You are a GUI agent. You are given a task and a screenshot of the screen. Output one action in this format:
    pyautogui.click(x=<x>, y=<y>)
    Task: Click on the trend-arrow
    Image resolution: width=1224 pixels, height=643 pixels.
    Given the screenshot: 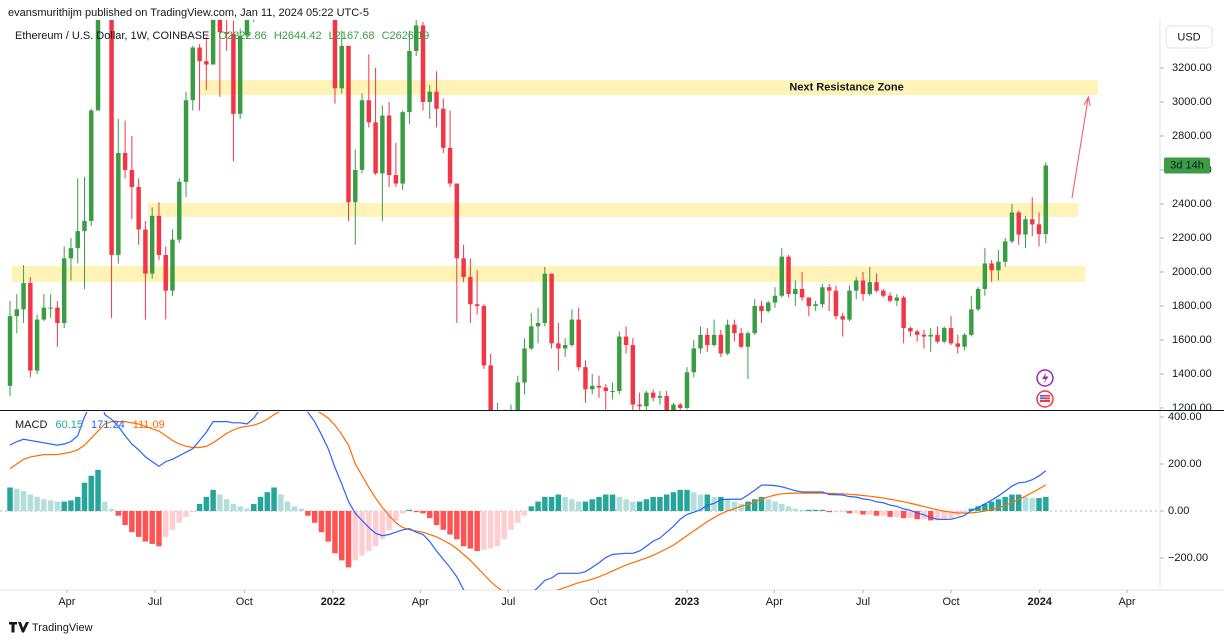 What is the action you would take?
    pyautogui.click(x=1081, y=147)
    